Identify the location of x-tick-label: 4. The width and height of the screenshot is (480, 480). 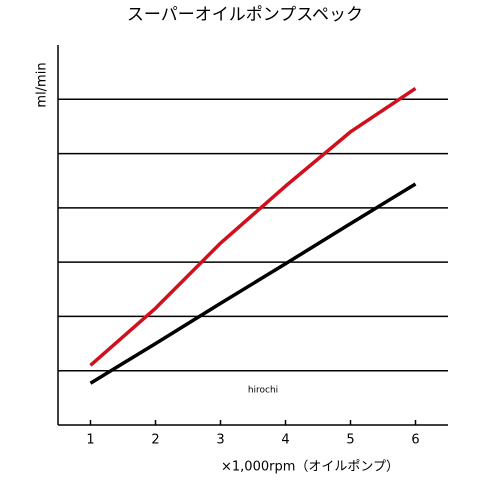
(285, 440).